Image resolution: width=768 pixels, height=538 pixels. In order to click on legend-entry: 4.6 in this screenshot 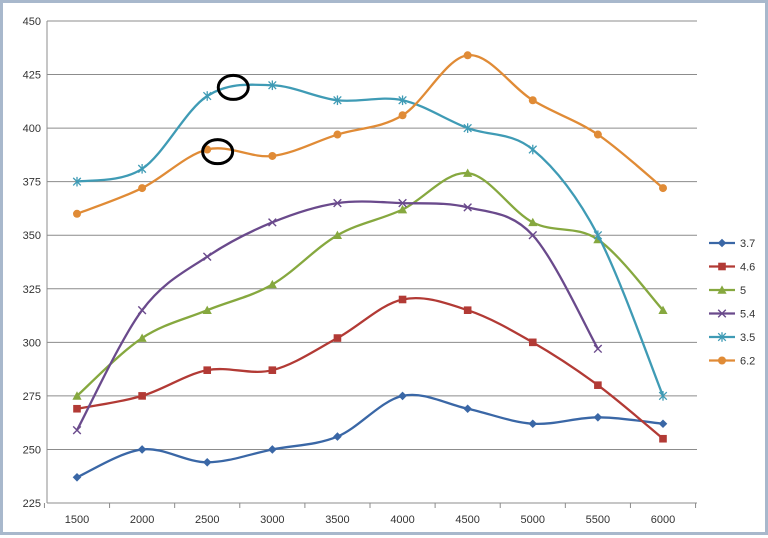, I will do `click(732, 268)`.